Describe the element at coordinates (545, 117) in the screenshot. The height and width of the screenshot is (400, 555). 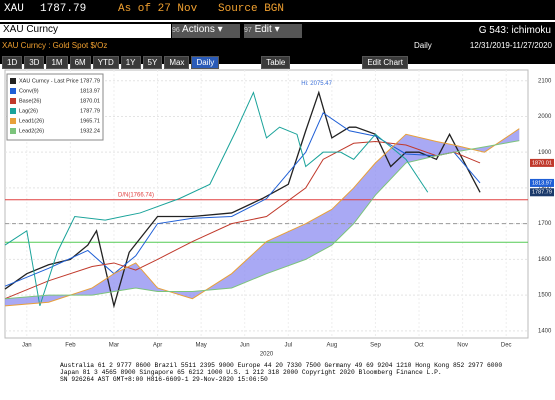
I see `y-tick-label: 2000` at that location.